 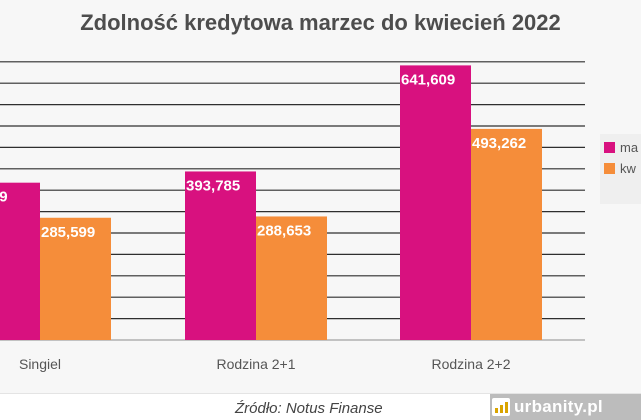 I want to click on x-tick-label: Singiel, so click(x=40, y=364).